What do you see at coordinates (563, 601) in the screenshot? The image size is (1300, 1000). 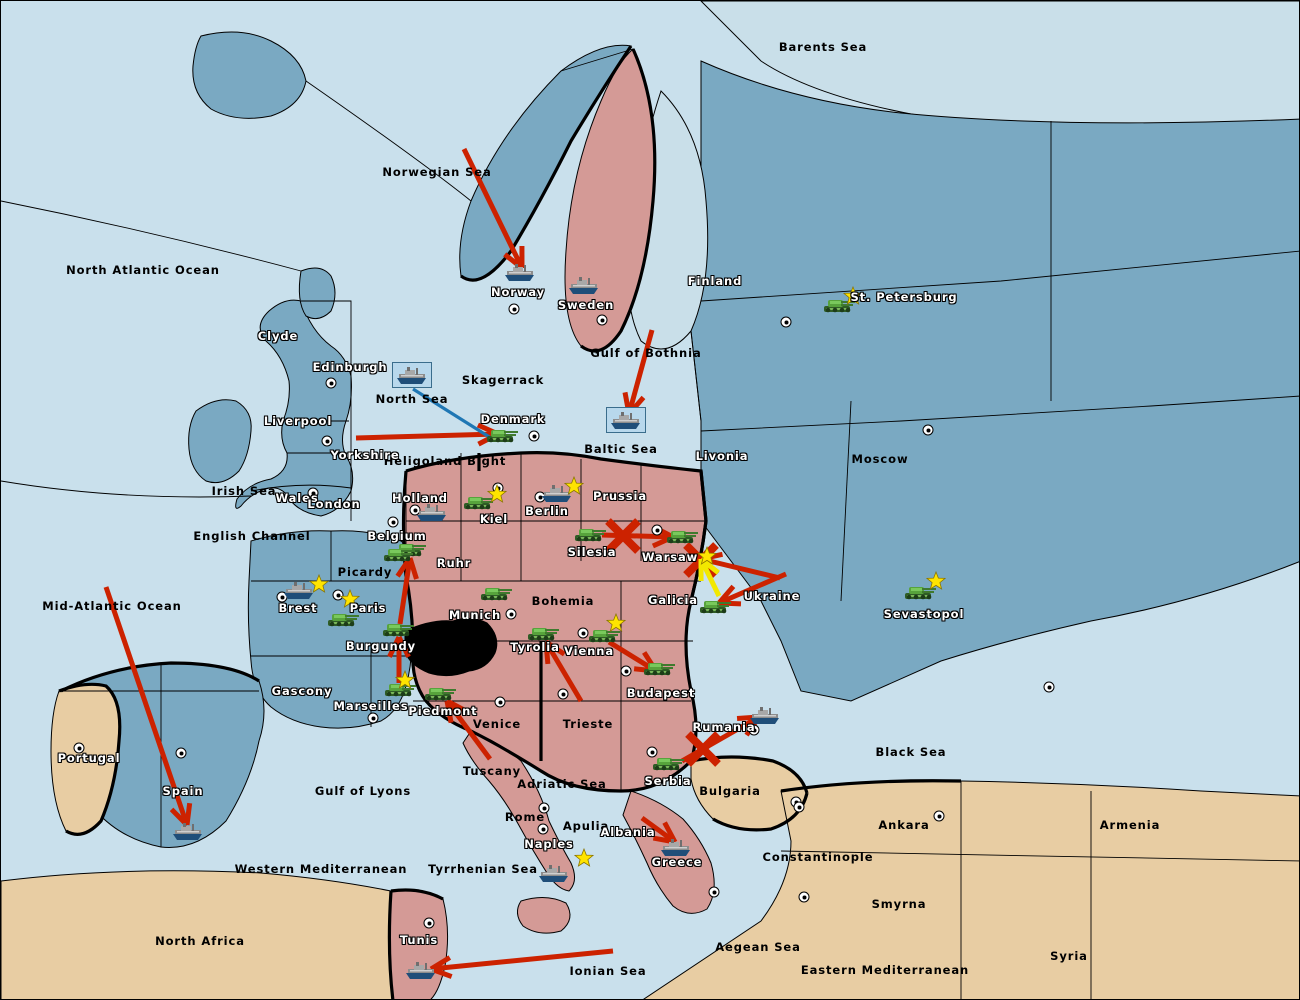 I see `province-label-bohemia: Bohemia` at bounding box center [563, 601].